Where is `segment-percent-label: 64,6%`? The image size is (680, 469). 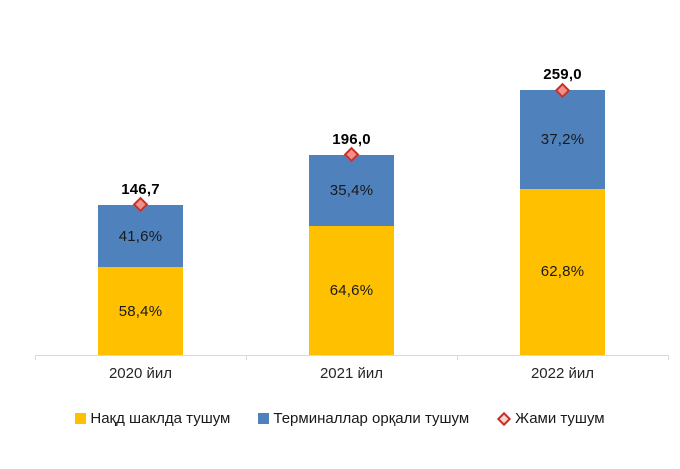 segment-percent-label: 64,6% is located at coordinates (351, 290).